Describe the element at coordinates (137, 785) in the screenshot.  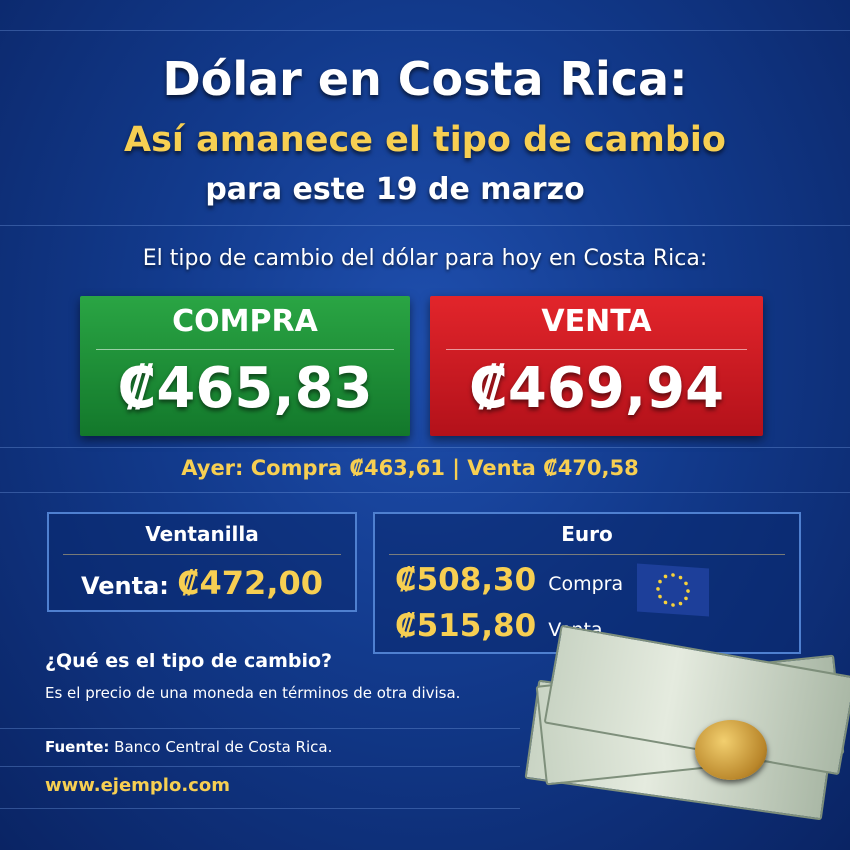
I see `website-link: www.ejemplo.com` at that location.